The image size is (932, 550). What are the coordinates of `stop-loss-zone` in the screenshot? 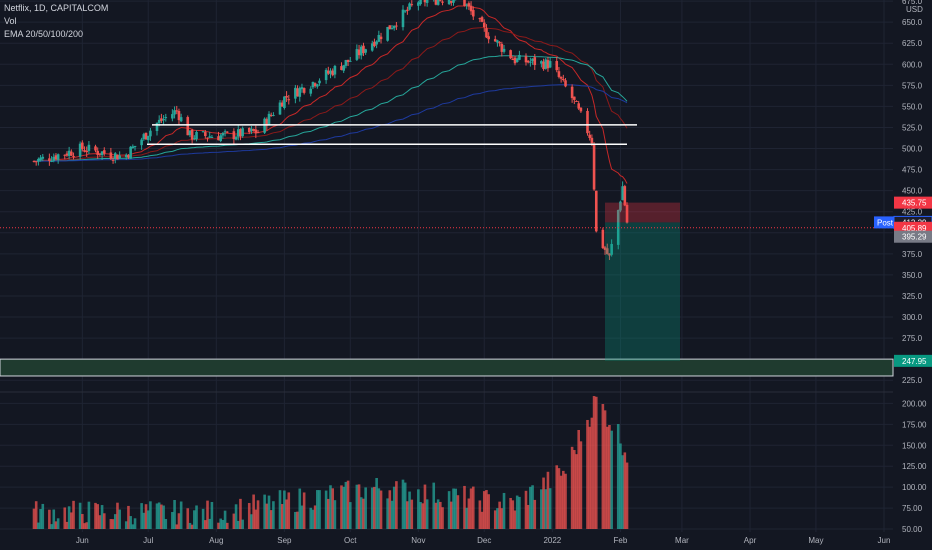 It's located at (642, 212).